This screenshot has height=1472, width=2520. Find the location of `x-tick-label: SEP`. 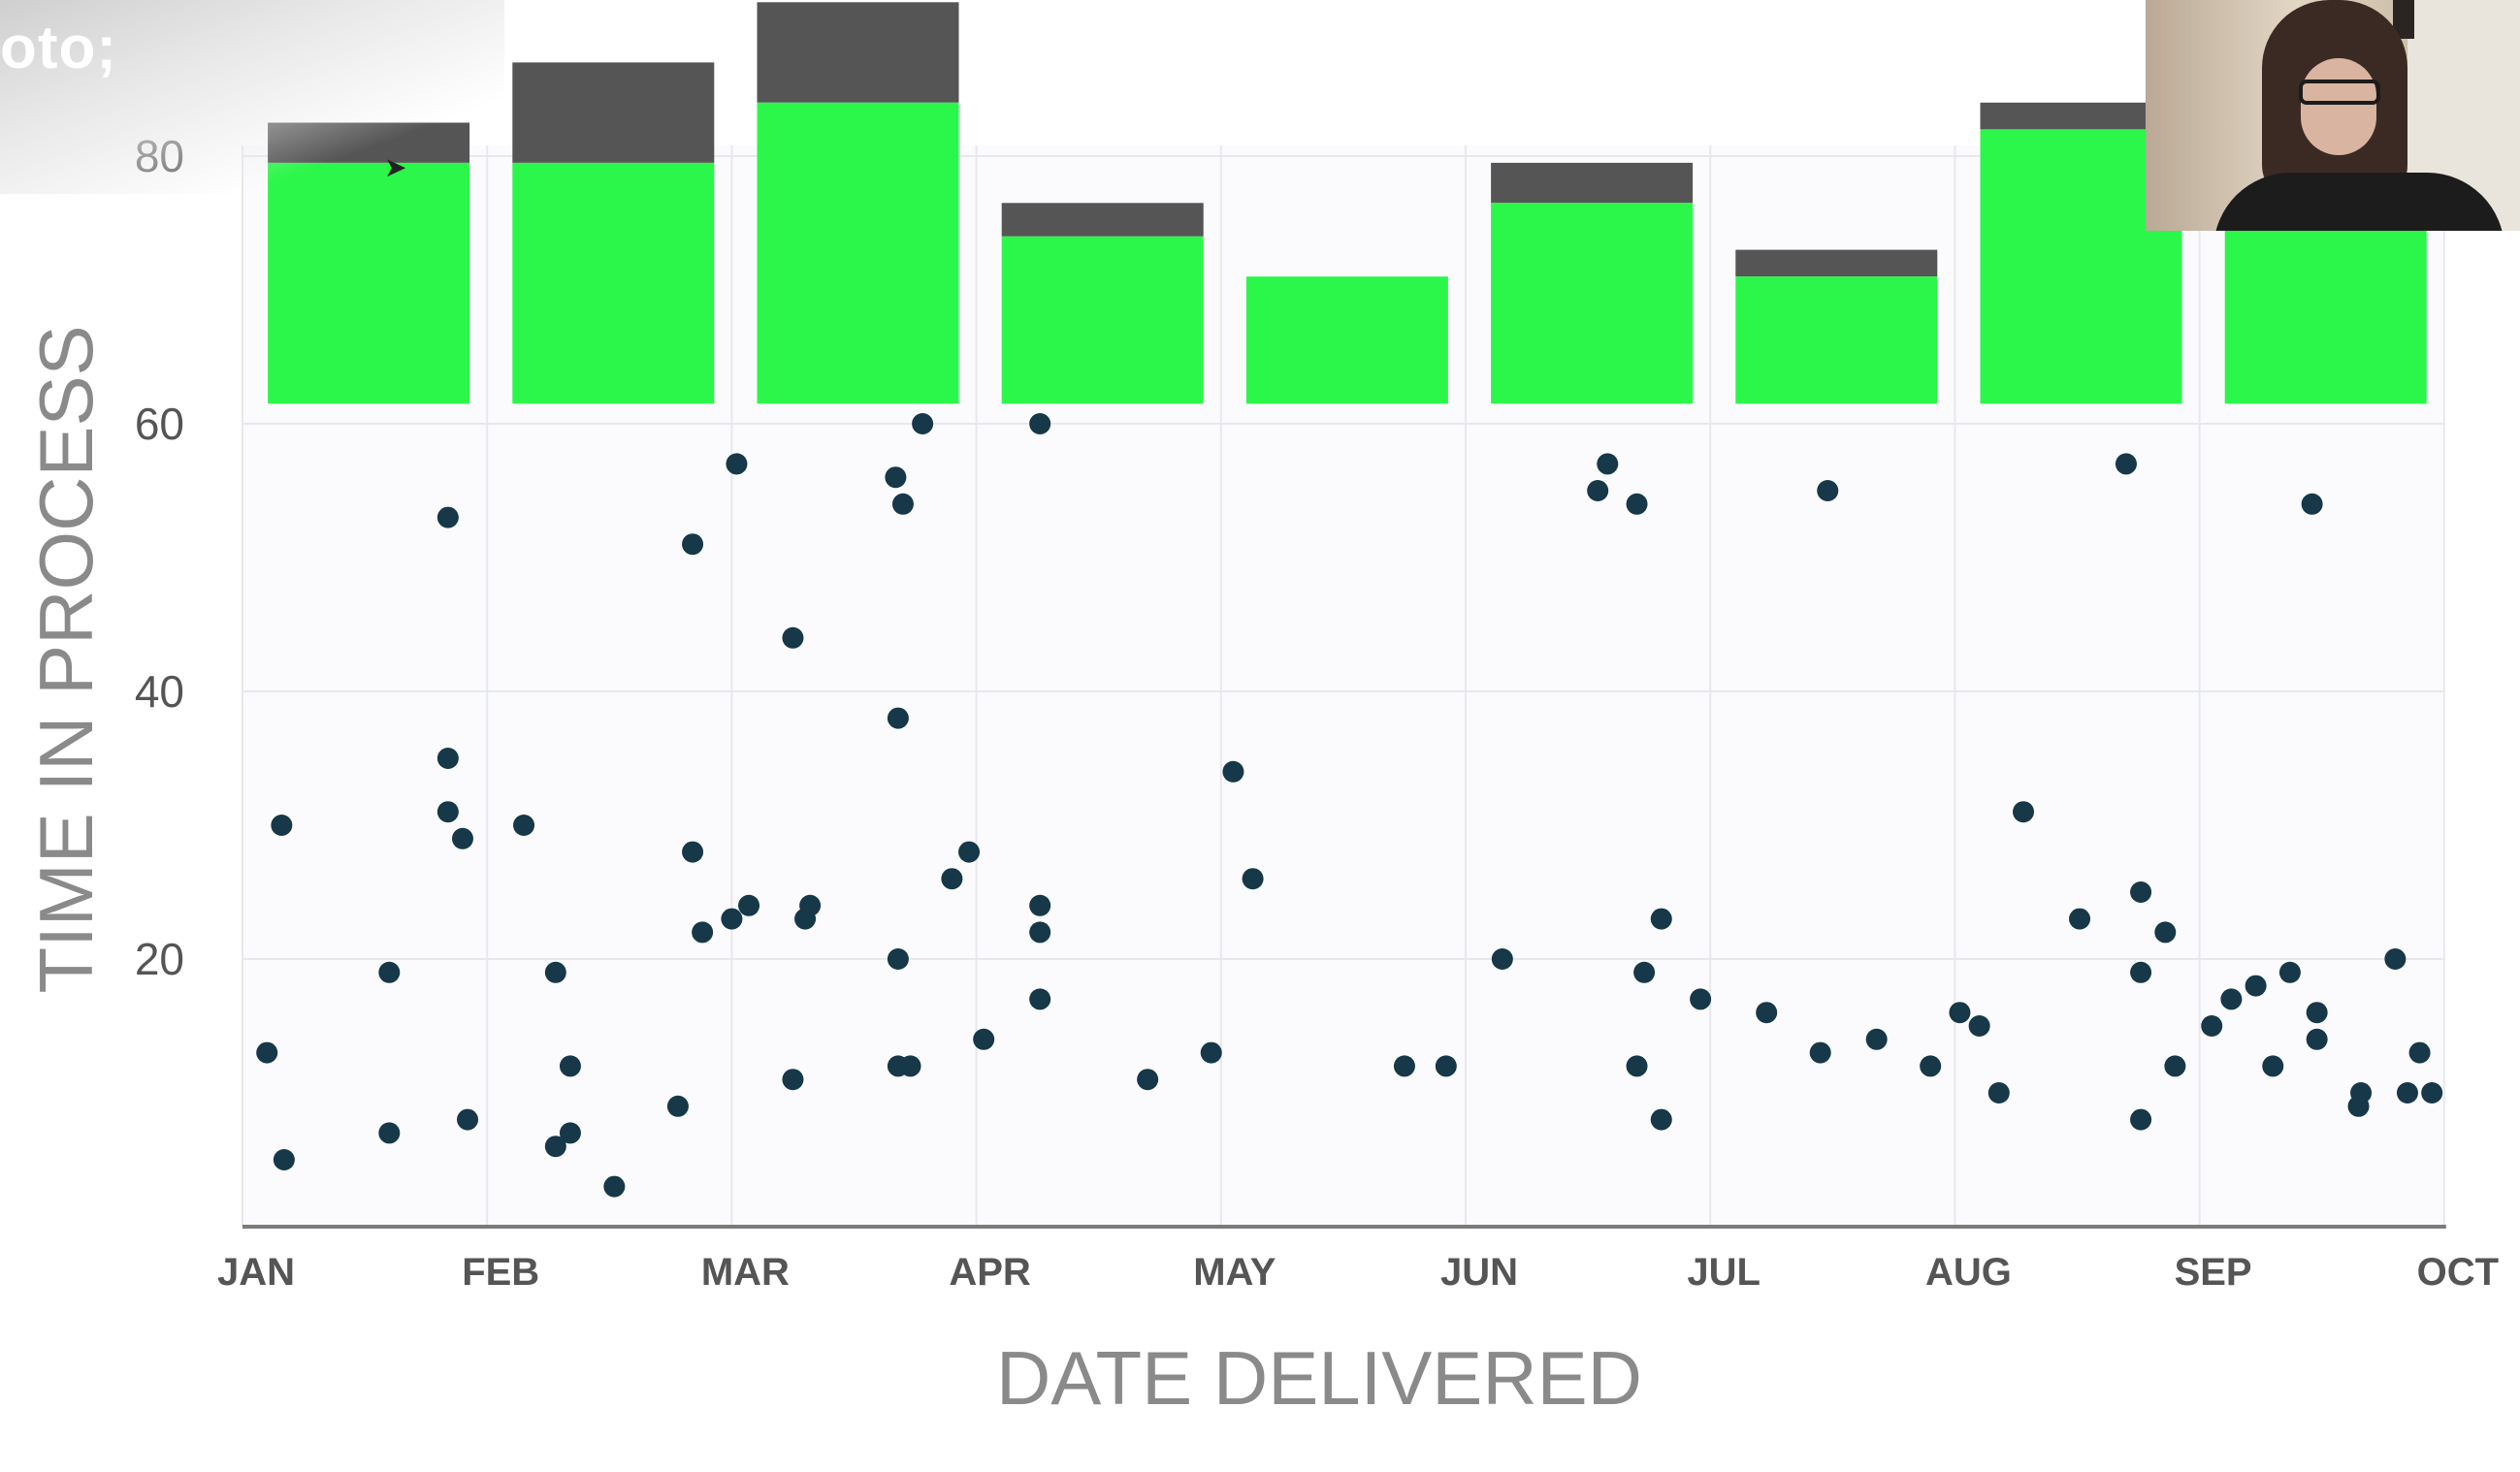

x-tick-label: SEP is located at coordinates (2213, 1272).